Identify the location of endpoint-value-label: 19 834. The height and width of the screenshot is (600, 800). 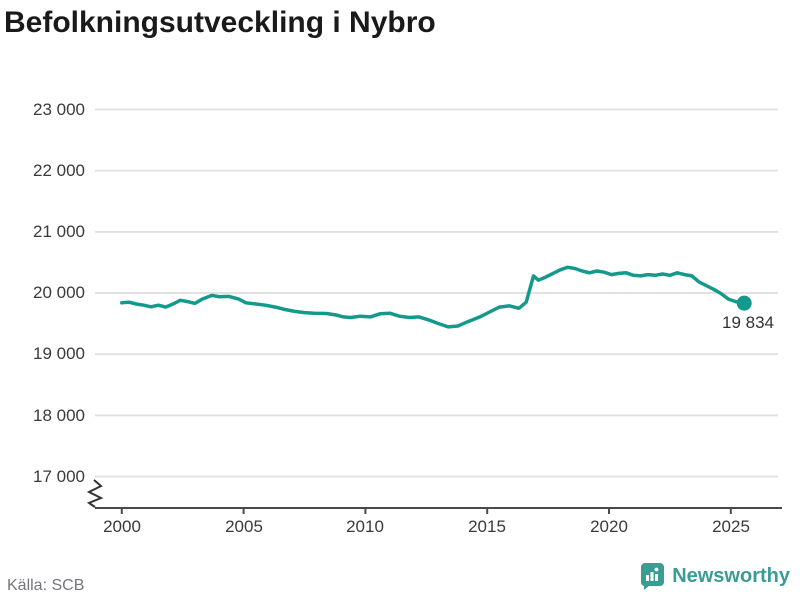
(748, 322).